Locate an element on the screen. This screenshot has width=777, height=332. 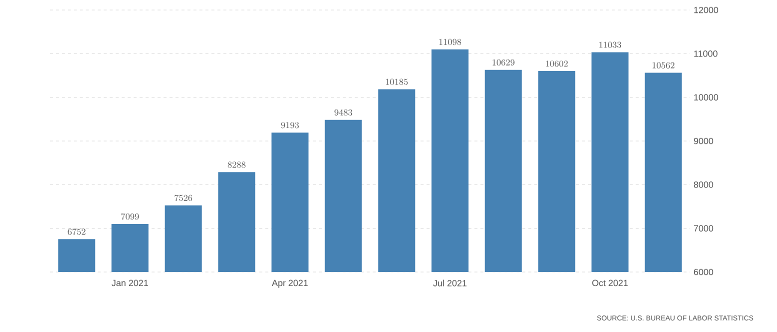
data-label: 11098 is located at coordinates (450, 42).